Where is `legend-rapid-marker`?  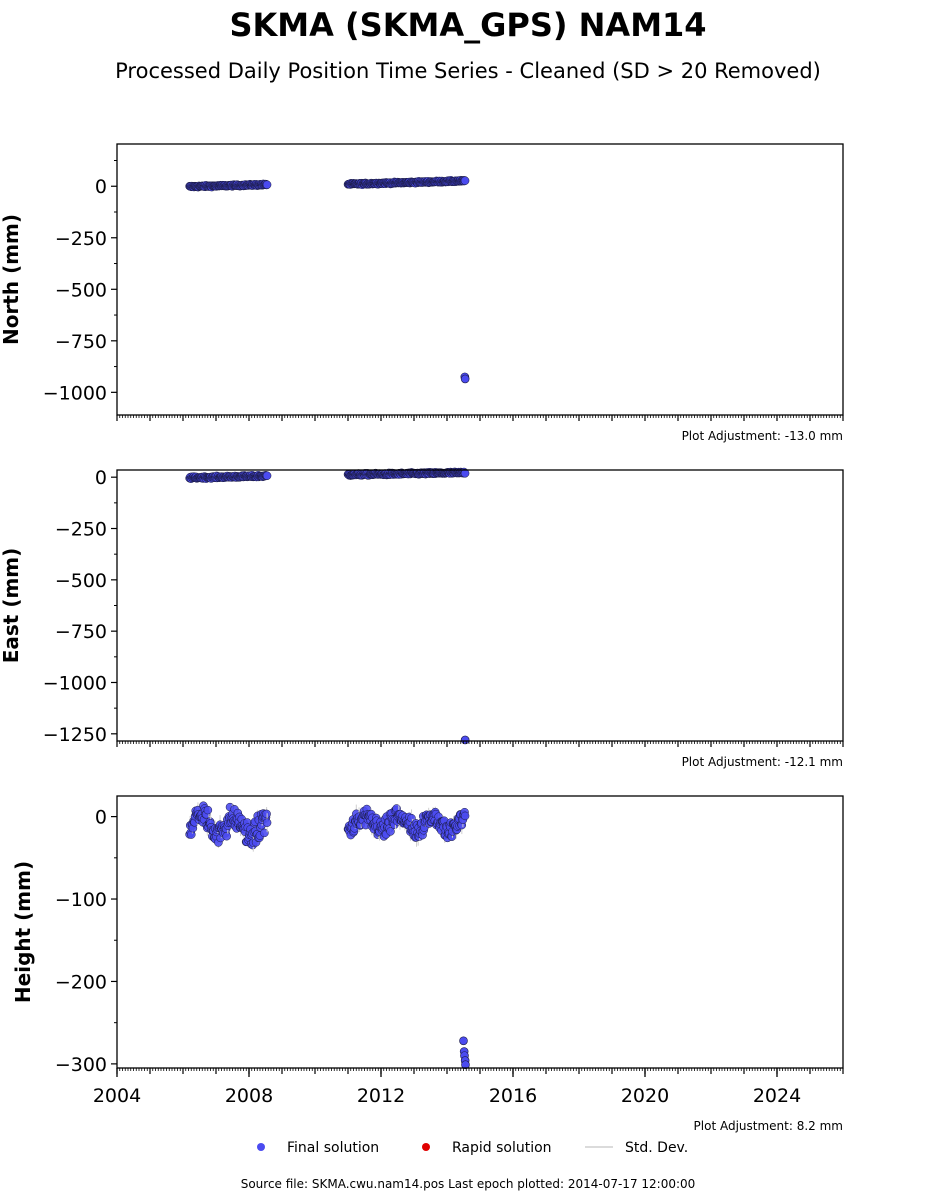 legend-rapid-marker is located at coordinates (426, 1147).